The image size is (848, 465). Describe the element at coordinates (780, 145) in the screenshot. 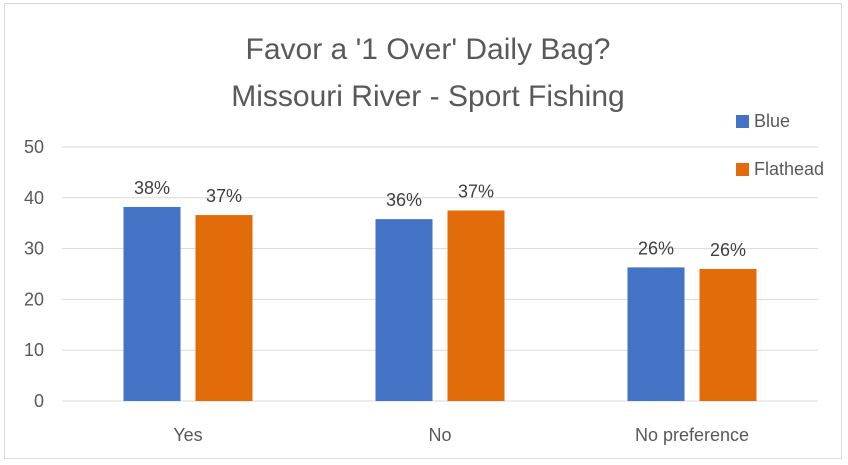

I see `legend: Blue Flathead` at that location.